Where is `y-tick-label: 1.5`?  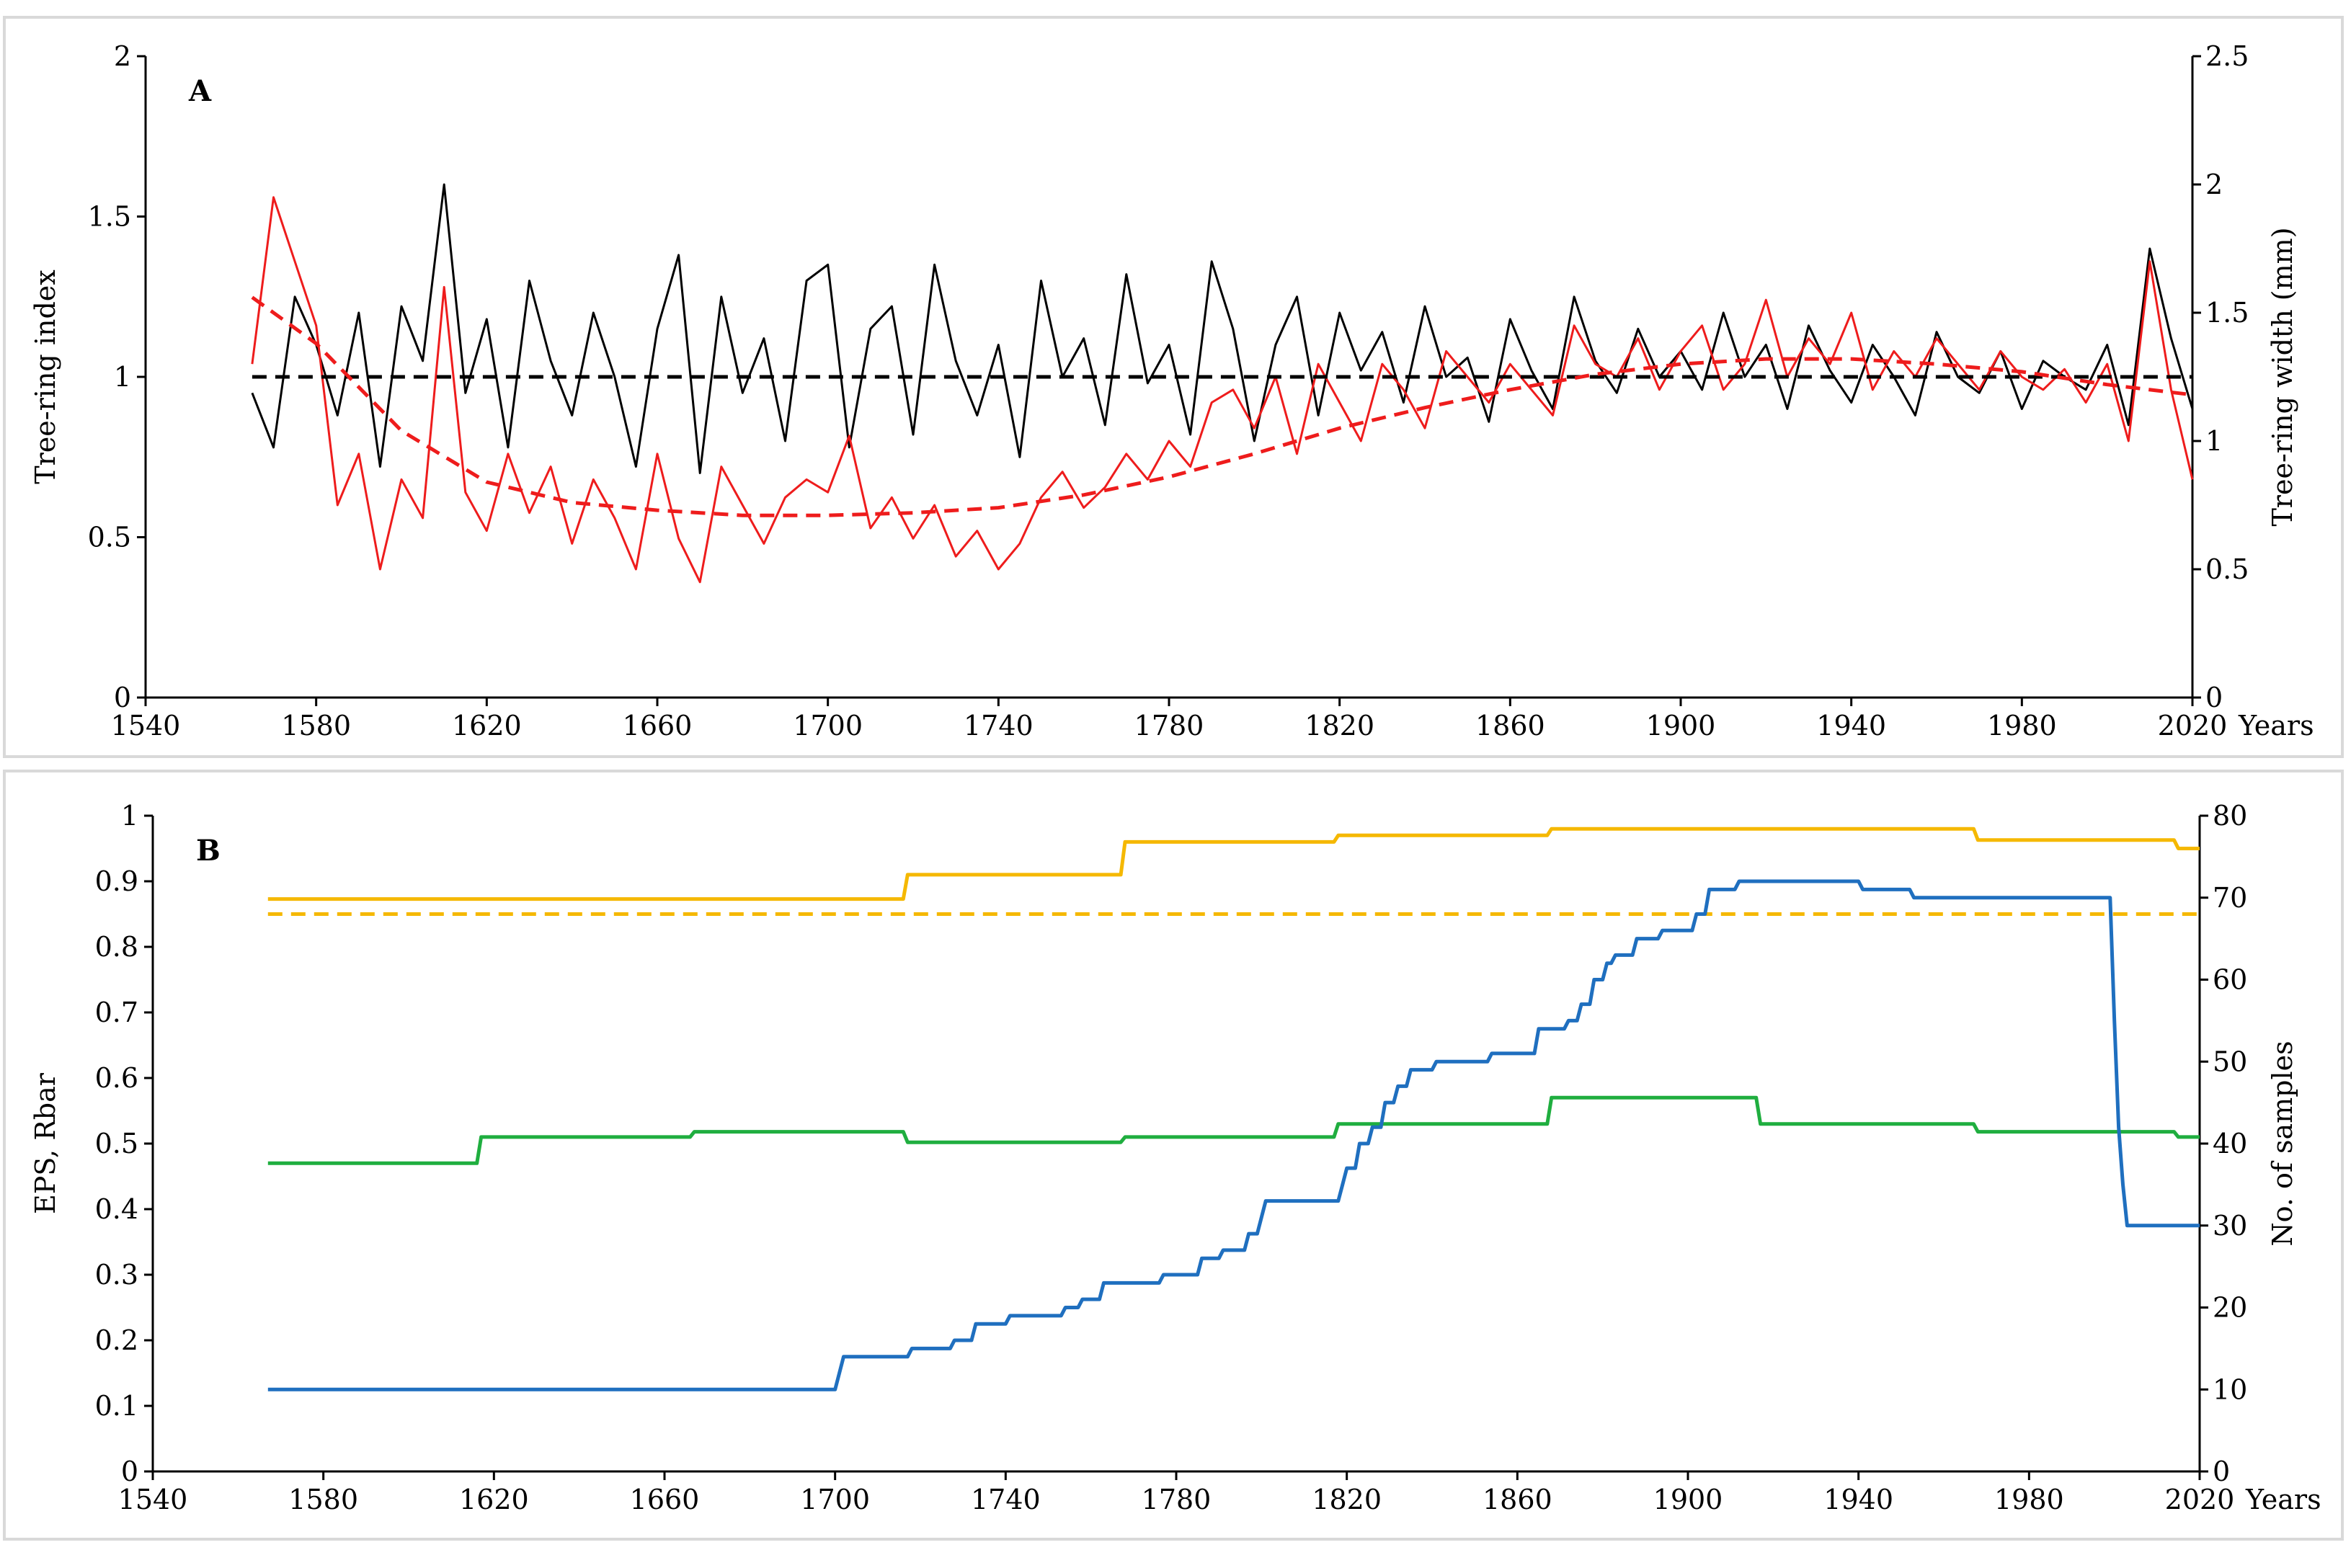 y-tick-label: 1.5 is located at coordinates (109, 217).